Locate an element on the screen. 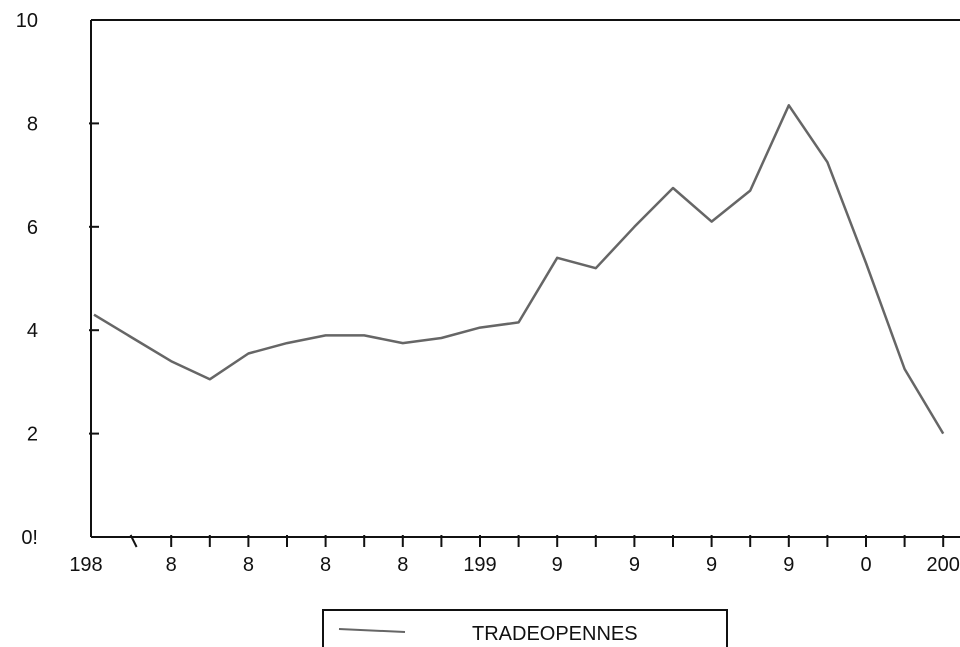 The image size is (960, 647). x-tick-label: 198 is located at coordinates (85, 565).